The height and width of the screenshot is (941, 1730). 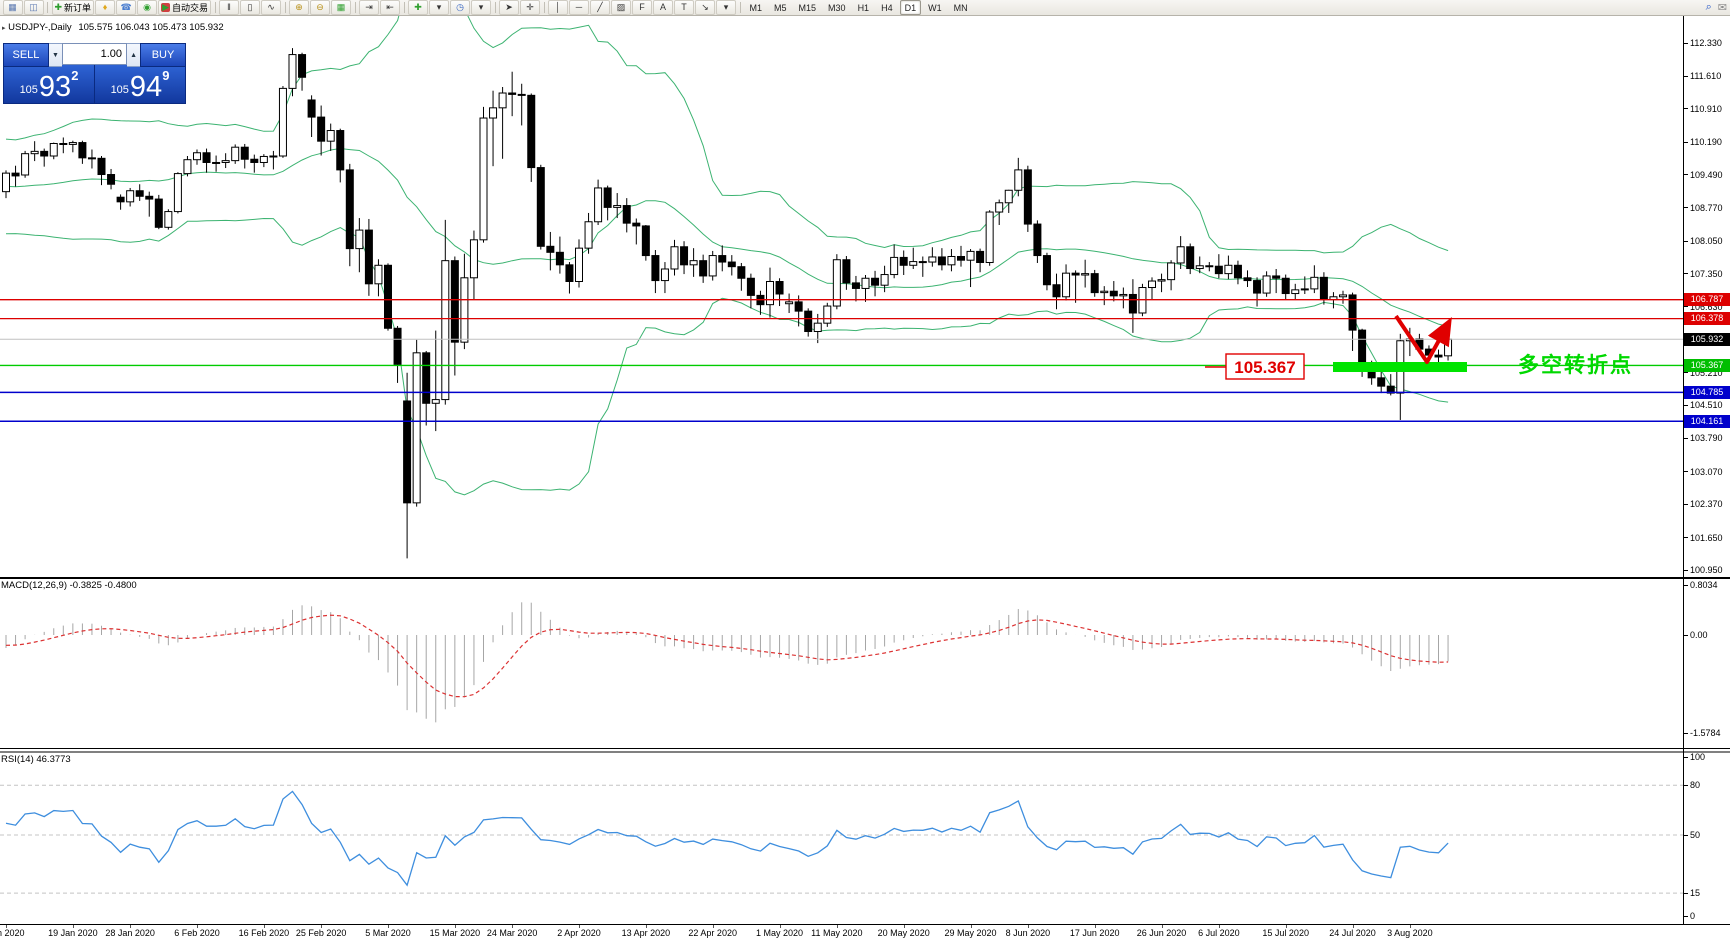 What do you see at coordinates (460, 7) in the screenshot?
I see `periods-icon: ◷` at bounding box center [460, 7].